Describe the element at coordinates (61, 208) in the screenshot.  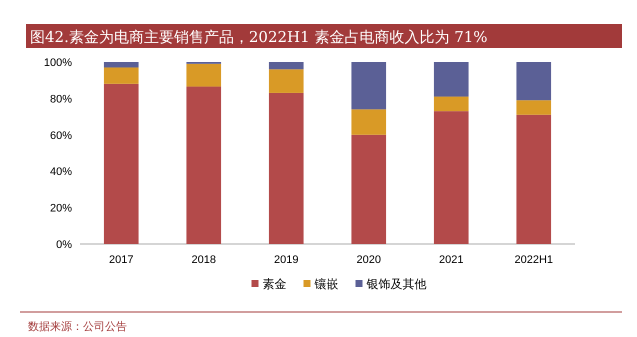
I see `y-tick-label: 20%` at that location.